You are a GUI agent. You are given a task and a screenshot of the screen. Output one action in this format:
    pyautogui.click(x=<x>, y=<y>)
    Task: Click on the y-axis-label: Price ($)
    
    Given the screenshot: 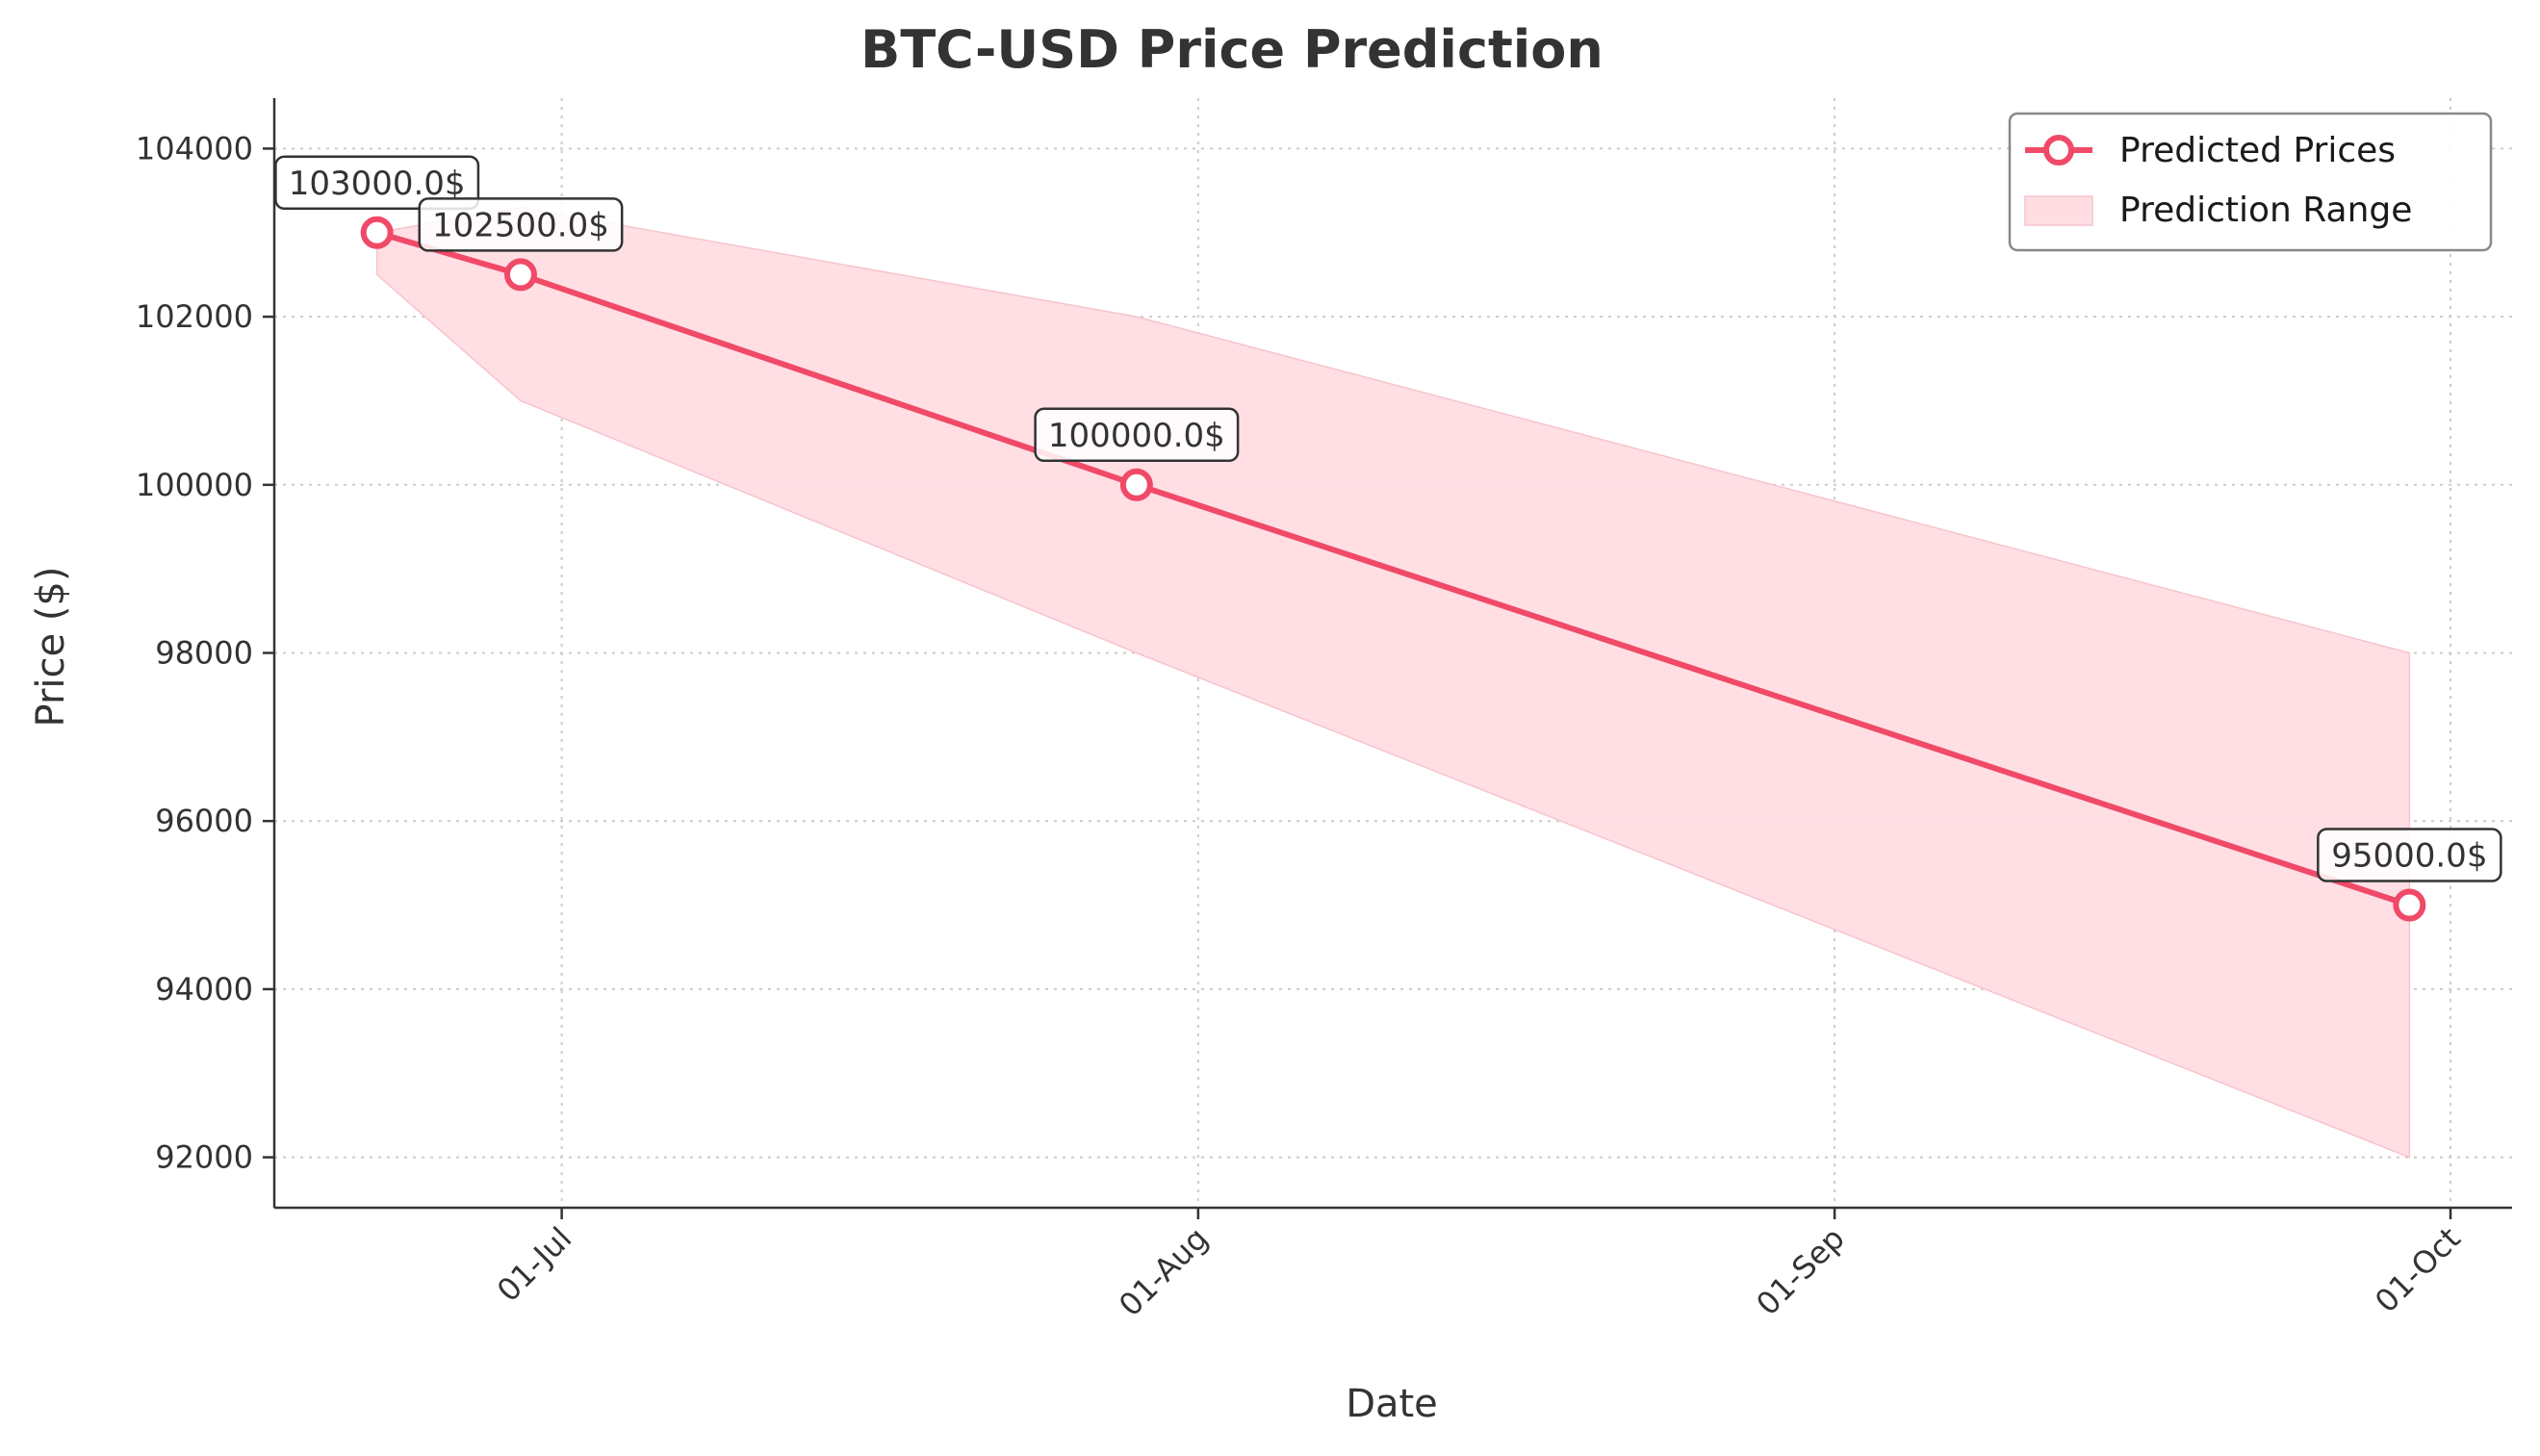 What is the action you would take?
    pyautogui.click(x=51, y=647)
    